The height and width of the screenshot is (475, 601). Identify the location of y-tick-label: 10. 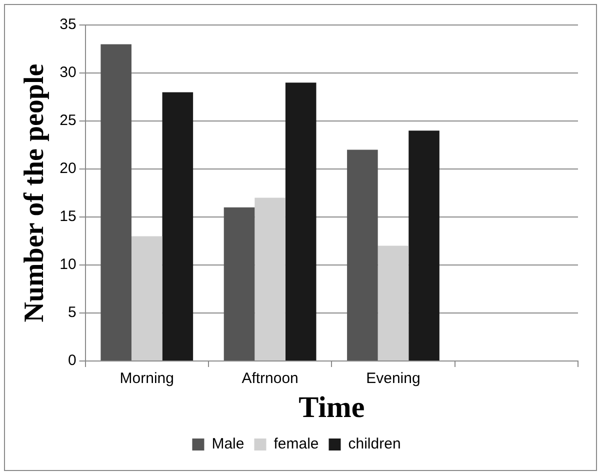
(68, 265).